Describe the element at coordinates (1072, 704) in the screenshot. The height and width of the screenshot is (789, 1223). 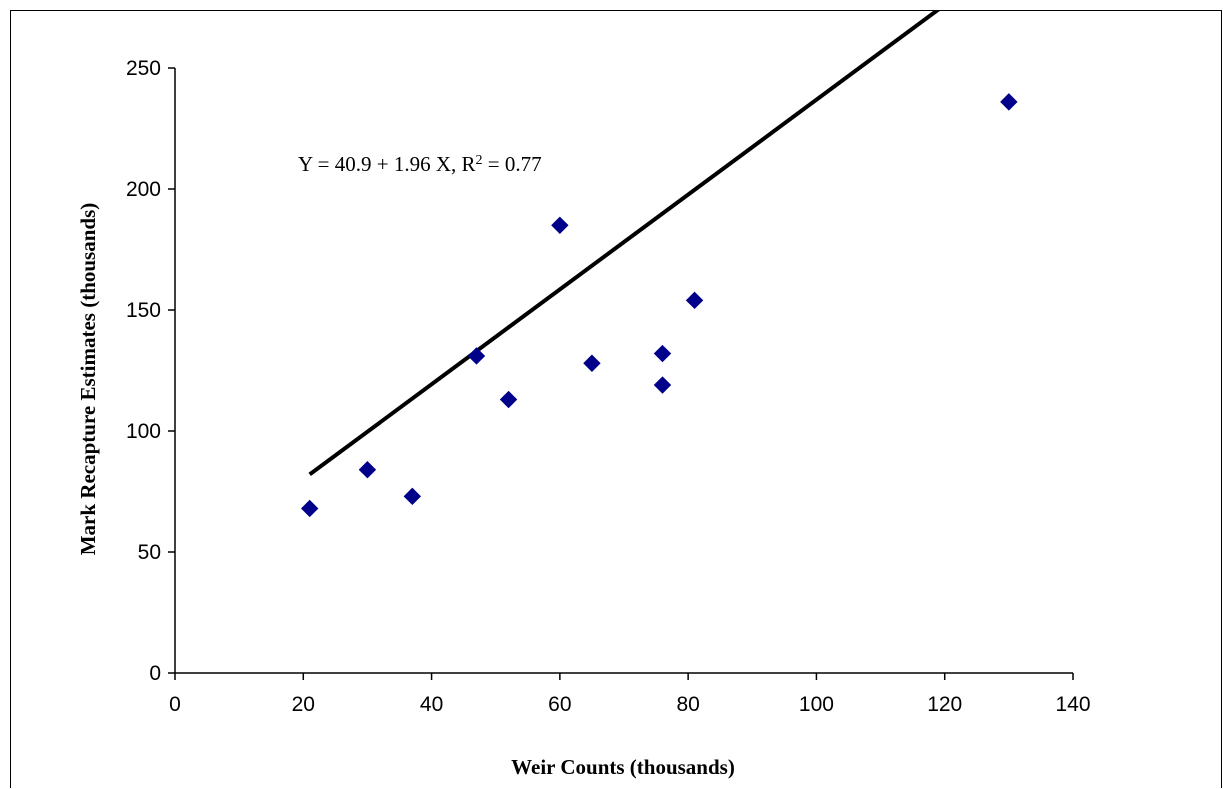
I see `x-tick-label: 140` at that location.